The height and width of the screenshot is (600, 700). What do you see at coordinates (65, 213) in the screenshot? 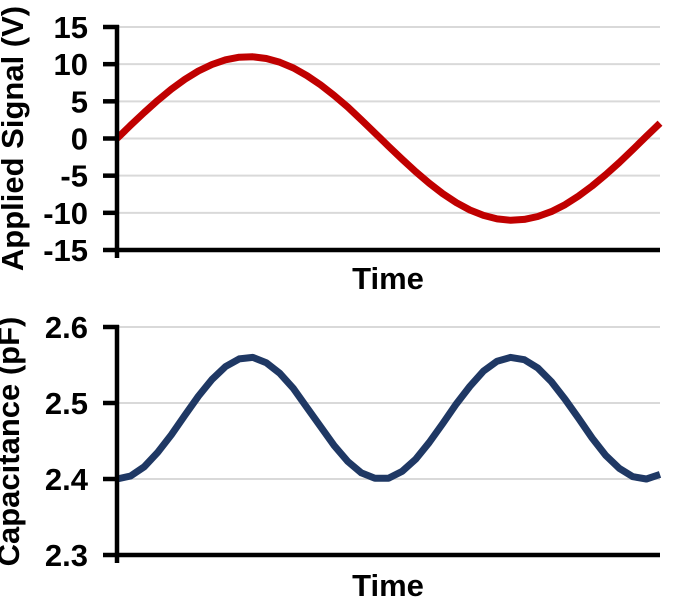
I see `y-tick-label: -10` at bounding box center [65, 213].